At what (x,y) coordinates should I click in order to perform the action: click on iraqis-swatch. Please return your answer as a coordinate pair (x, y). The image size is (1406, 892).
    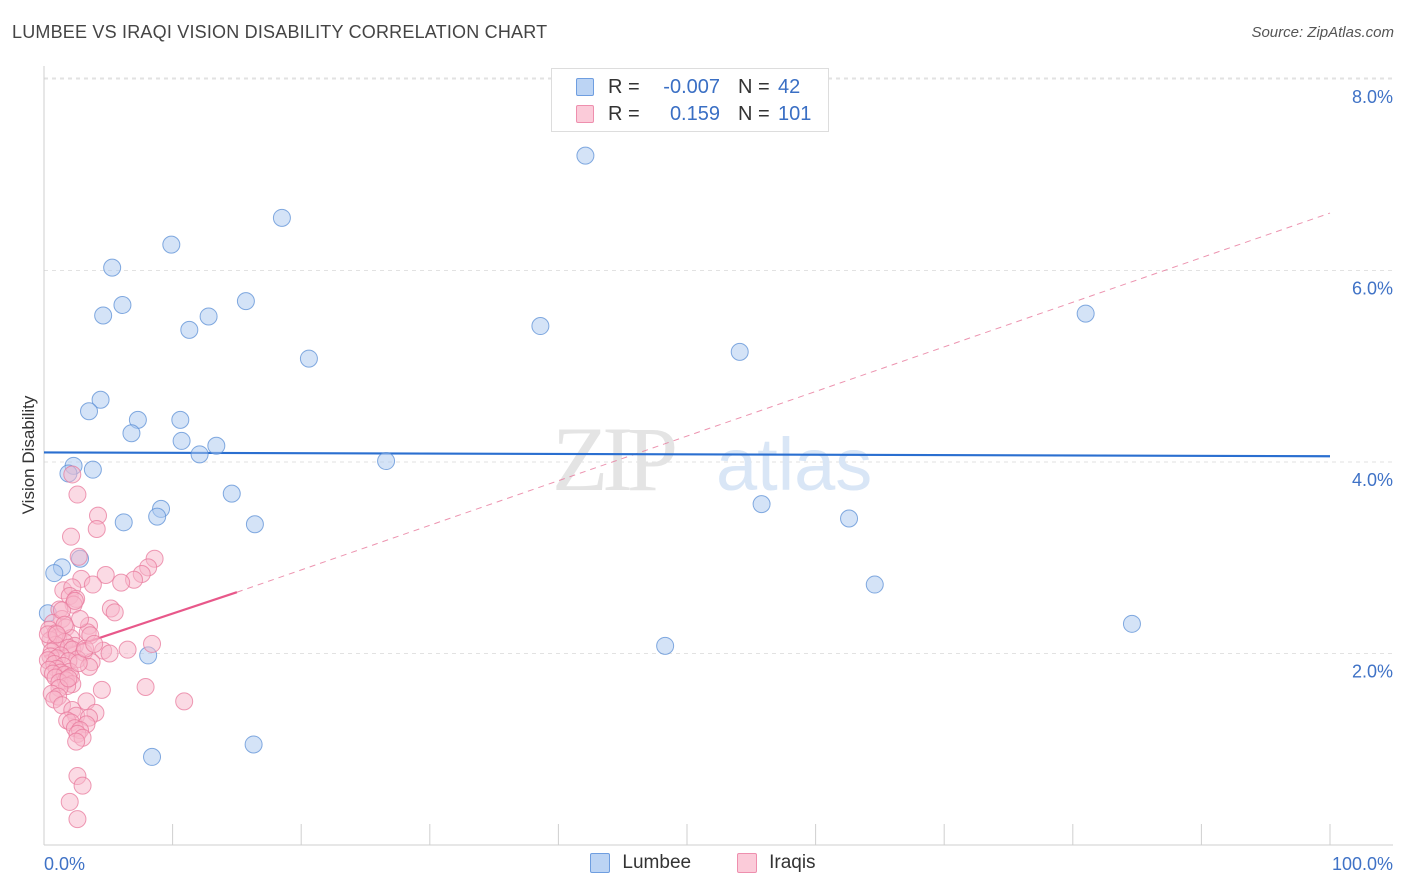
    Looking at the image, I should click on (585, 114).